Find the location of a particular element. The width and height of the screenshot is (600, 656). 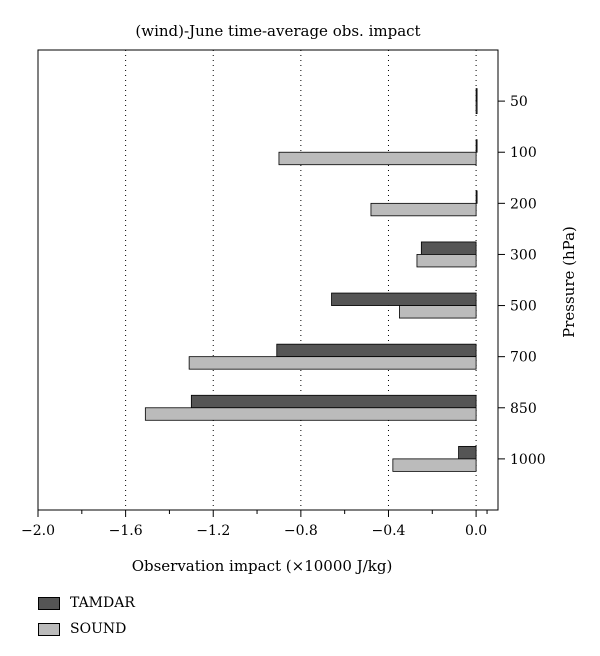

legend-label-tamdar: TAMDAR is located at coordinates (102, 603).